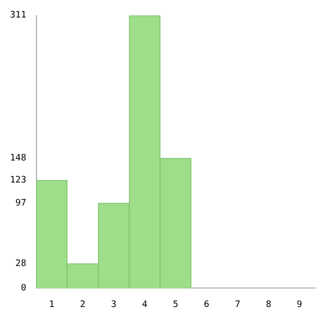  I want to click on y-tick-label: 28, so click(20, 263).